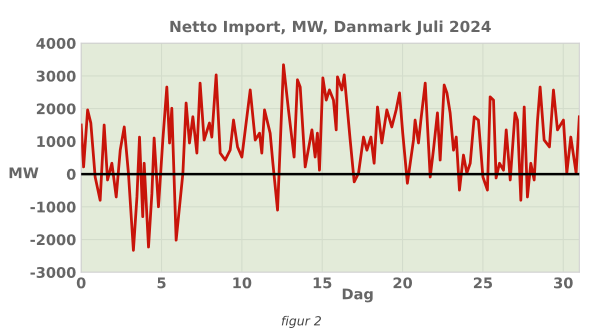 This screenshot has width=615, height=332. What do you see at coordinates (53, 207) in the screenshot?
I see `y-tick-label: -1000` at bounding box center [53, 207].